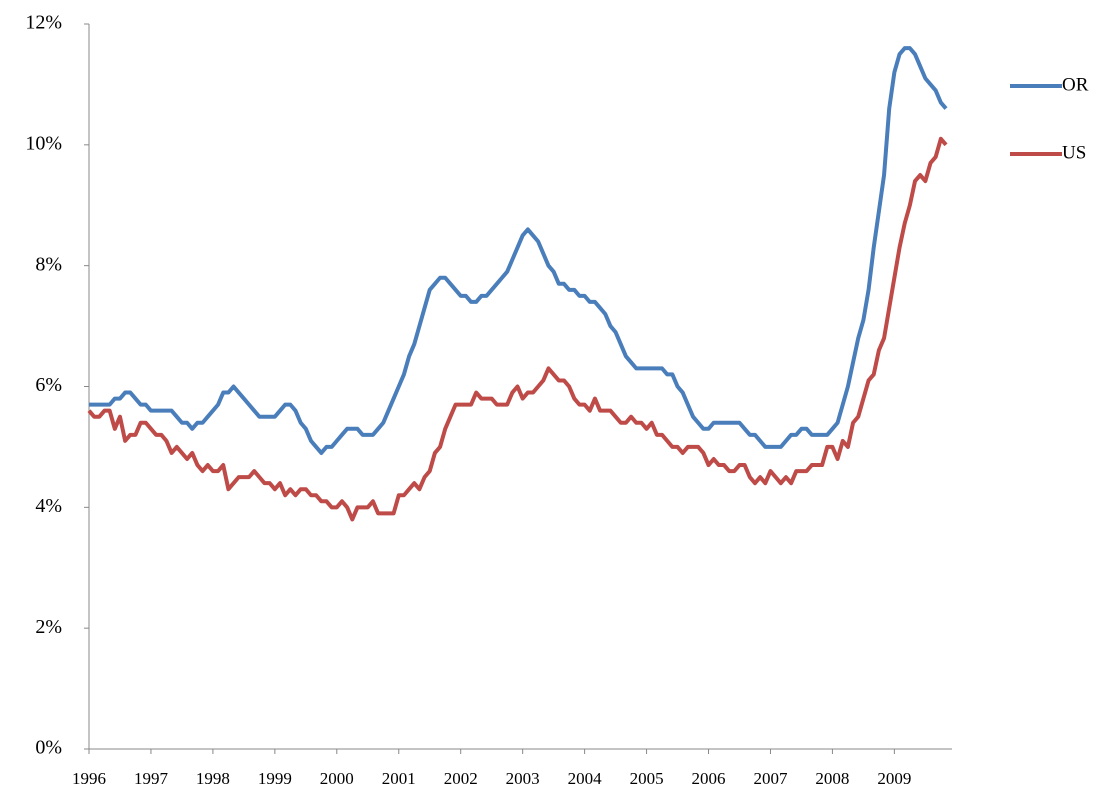 The height and width of the screenshot is (795, 1105). Describe the element at coordinates (399, 778) in the screenshot. I see `x-tick-label: 2001` at that location.